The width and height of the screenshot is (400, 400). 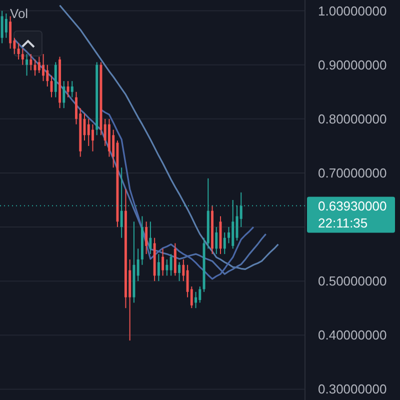 What do you see at coordinates (343, 222) in the screenshot?
I see `text: 22:11:35` at bounding box center [343, 222].